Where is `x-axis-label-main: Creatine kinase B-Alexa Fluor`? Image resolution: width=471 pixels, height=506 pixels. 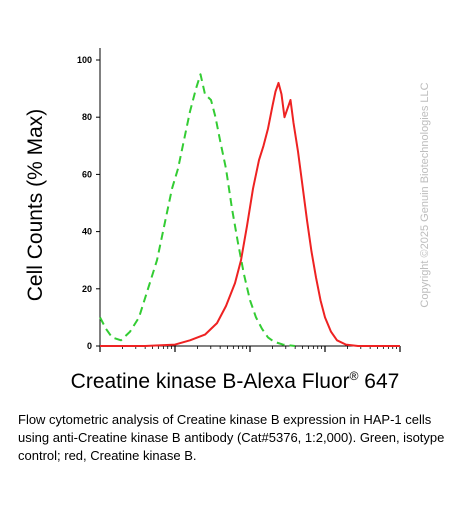
x-axis-label-main: Creatine kinase B-Alexa Fluor is located at coordinates (210, 381).